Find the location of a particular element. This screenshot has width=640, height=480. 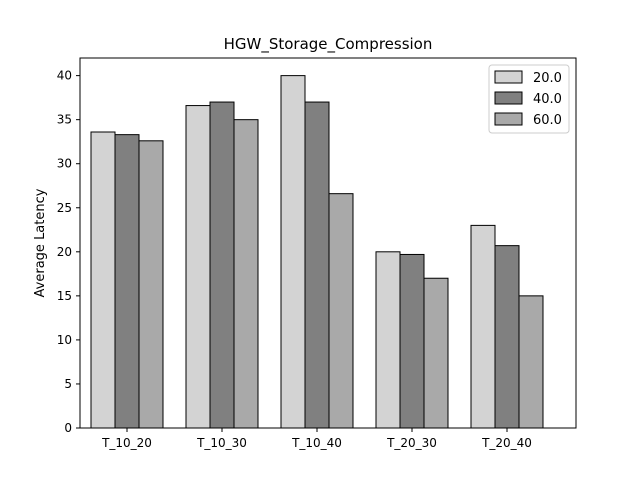

y-tick-label: 10 is located at coordinates (64, 340).